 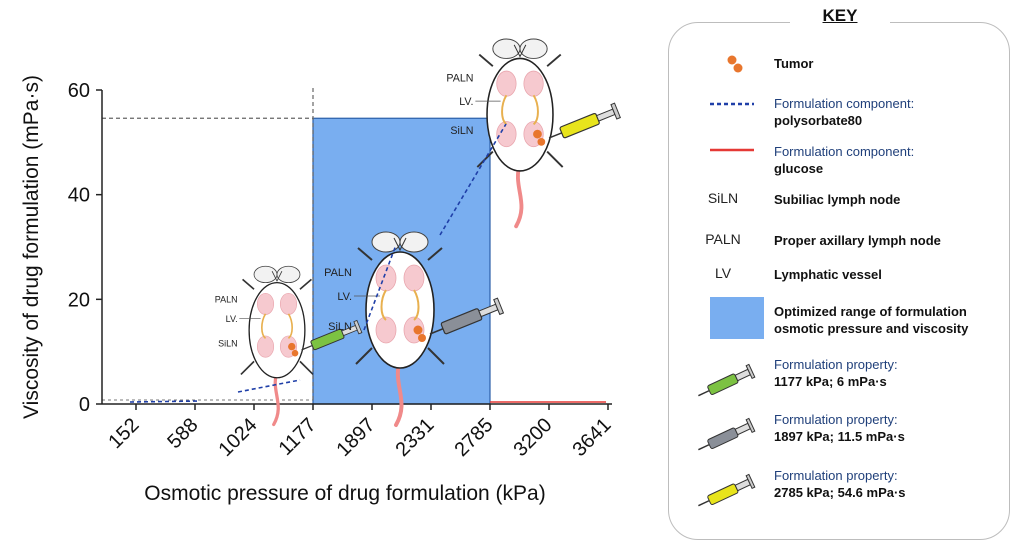 I want to click on x-tick-label: 1177, so click(x=298, y=437).